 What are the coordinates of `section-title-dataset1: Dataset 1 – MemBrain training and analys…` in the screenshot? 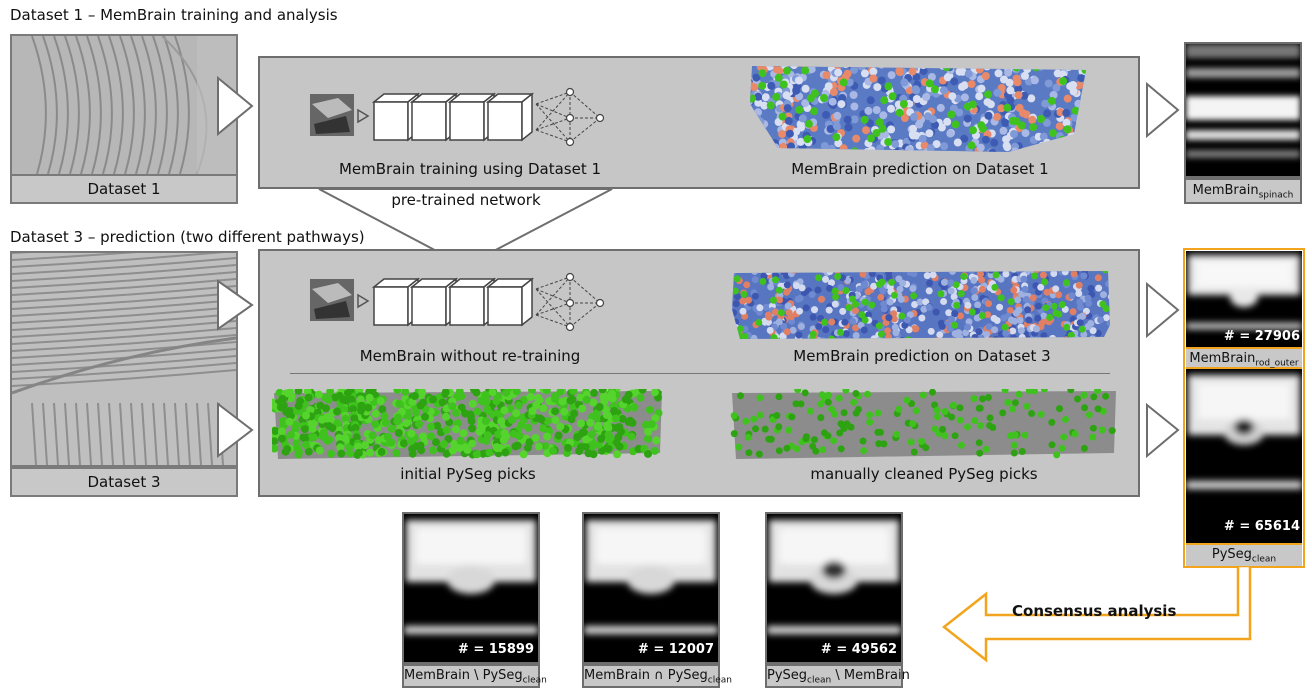 It's located at (174, 15).